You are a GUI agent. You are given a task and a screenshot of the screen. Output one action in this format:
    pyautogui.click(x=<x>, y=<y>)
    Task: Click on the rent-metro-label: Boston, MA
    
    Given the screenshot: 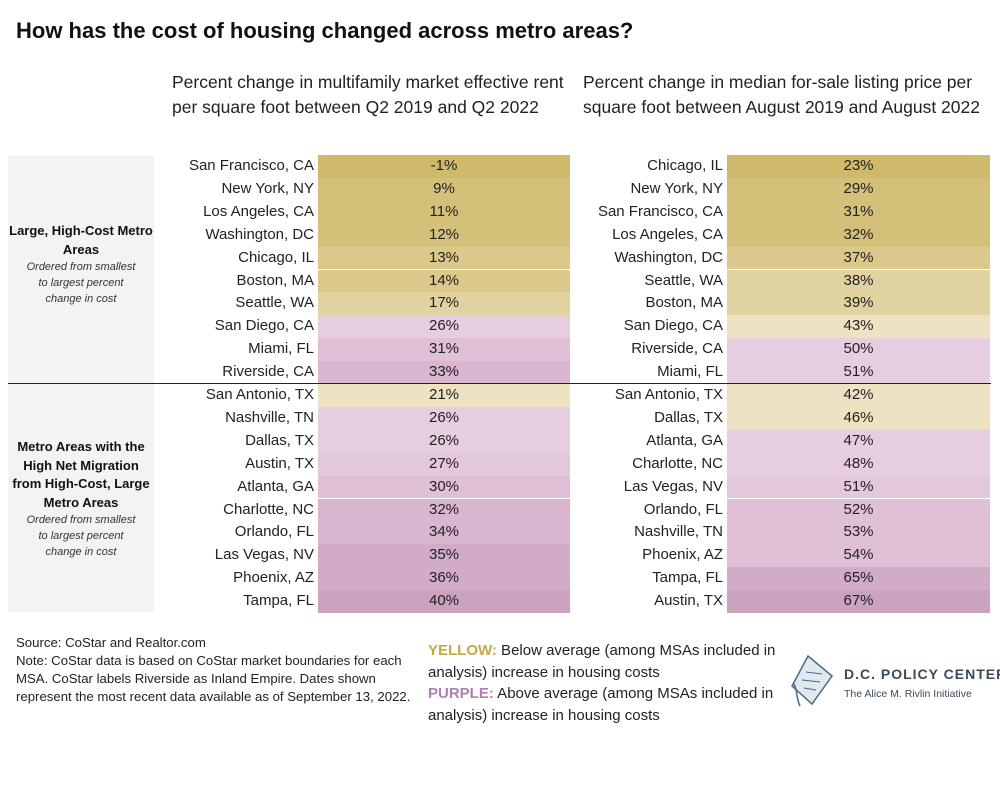 What is the action you would take?
    pyautogui.click(x=241, y=281)
    